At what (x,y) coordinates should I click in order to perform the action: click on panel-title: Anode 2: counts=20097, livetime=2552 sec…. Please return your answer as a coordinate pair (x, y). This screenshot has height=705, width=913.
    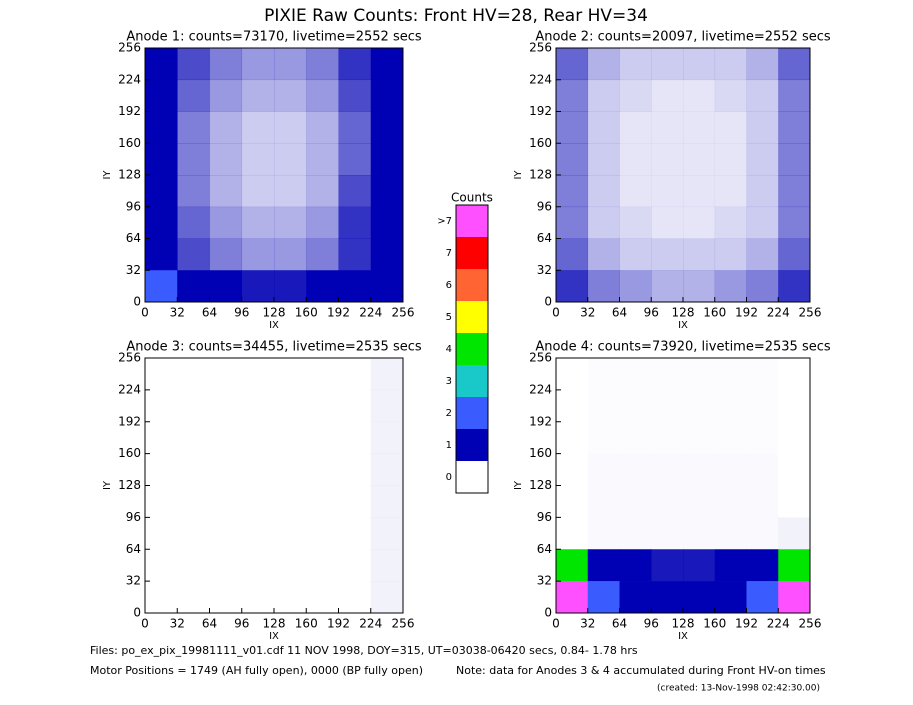
    Looking at the image, I should click on (683, 37).